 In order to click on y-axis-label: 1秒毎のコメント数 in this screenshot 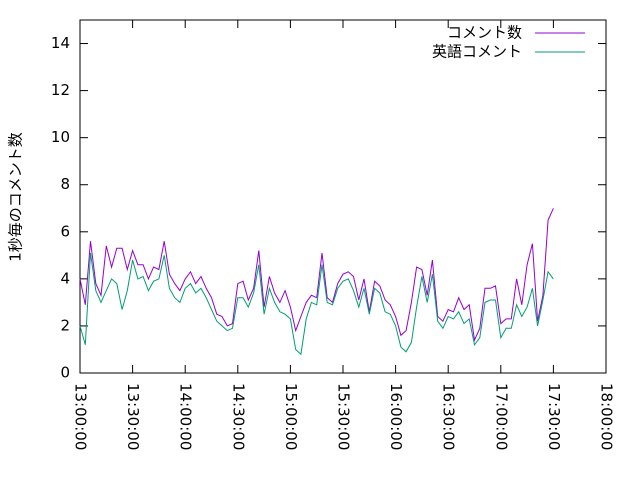, I will do `click(16, 197)`.